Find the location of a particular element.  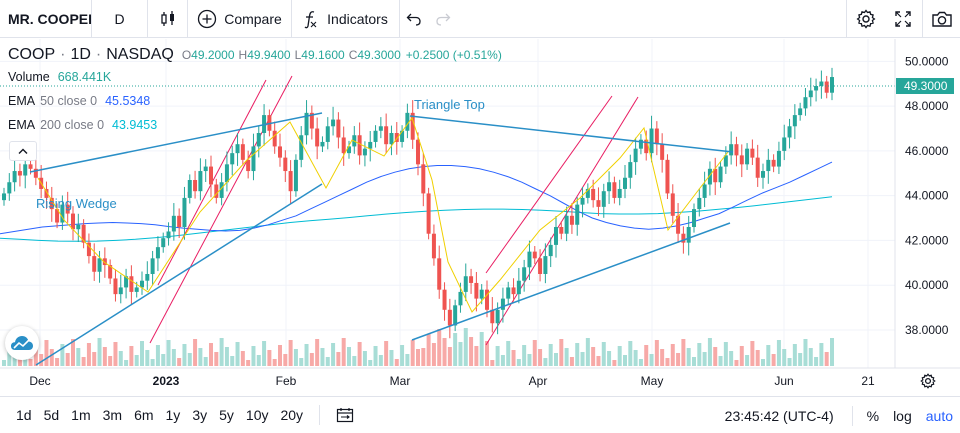

compare-button: Compare is located at coordinates (240, 19).